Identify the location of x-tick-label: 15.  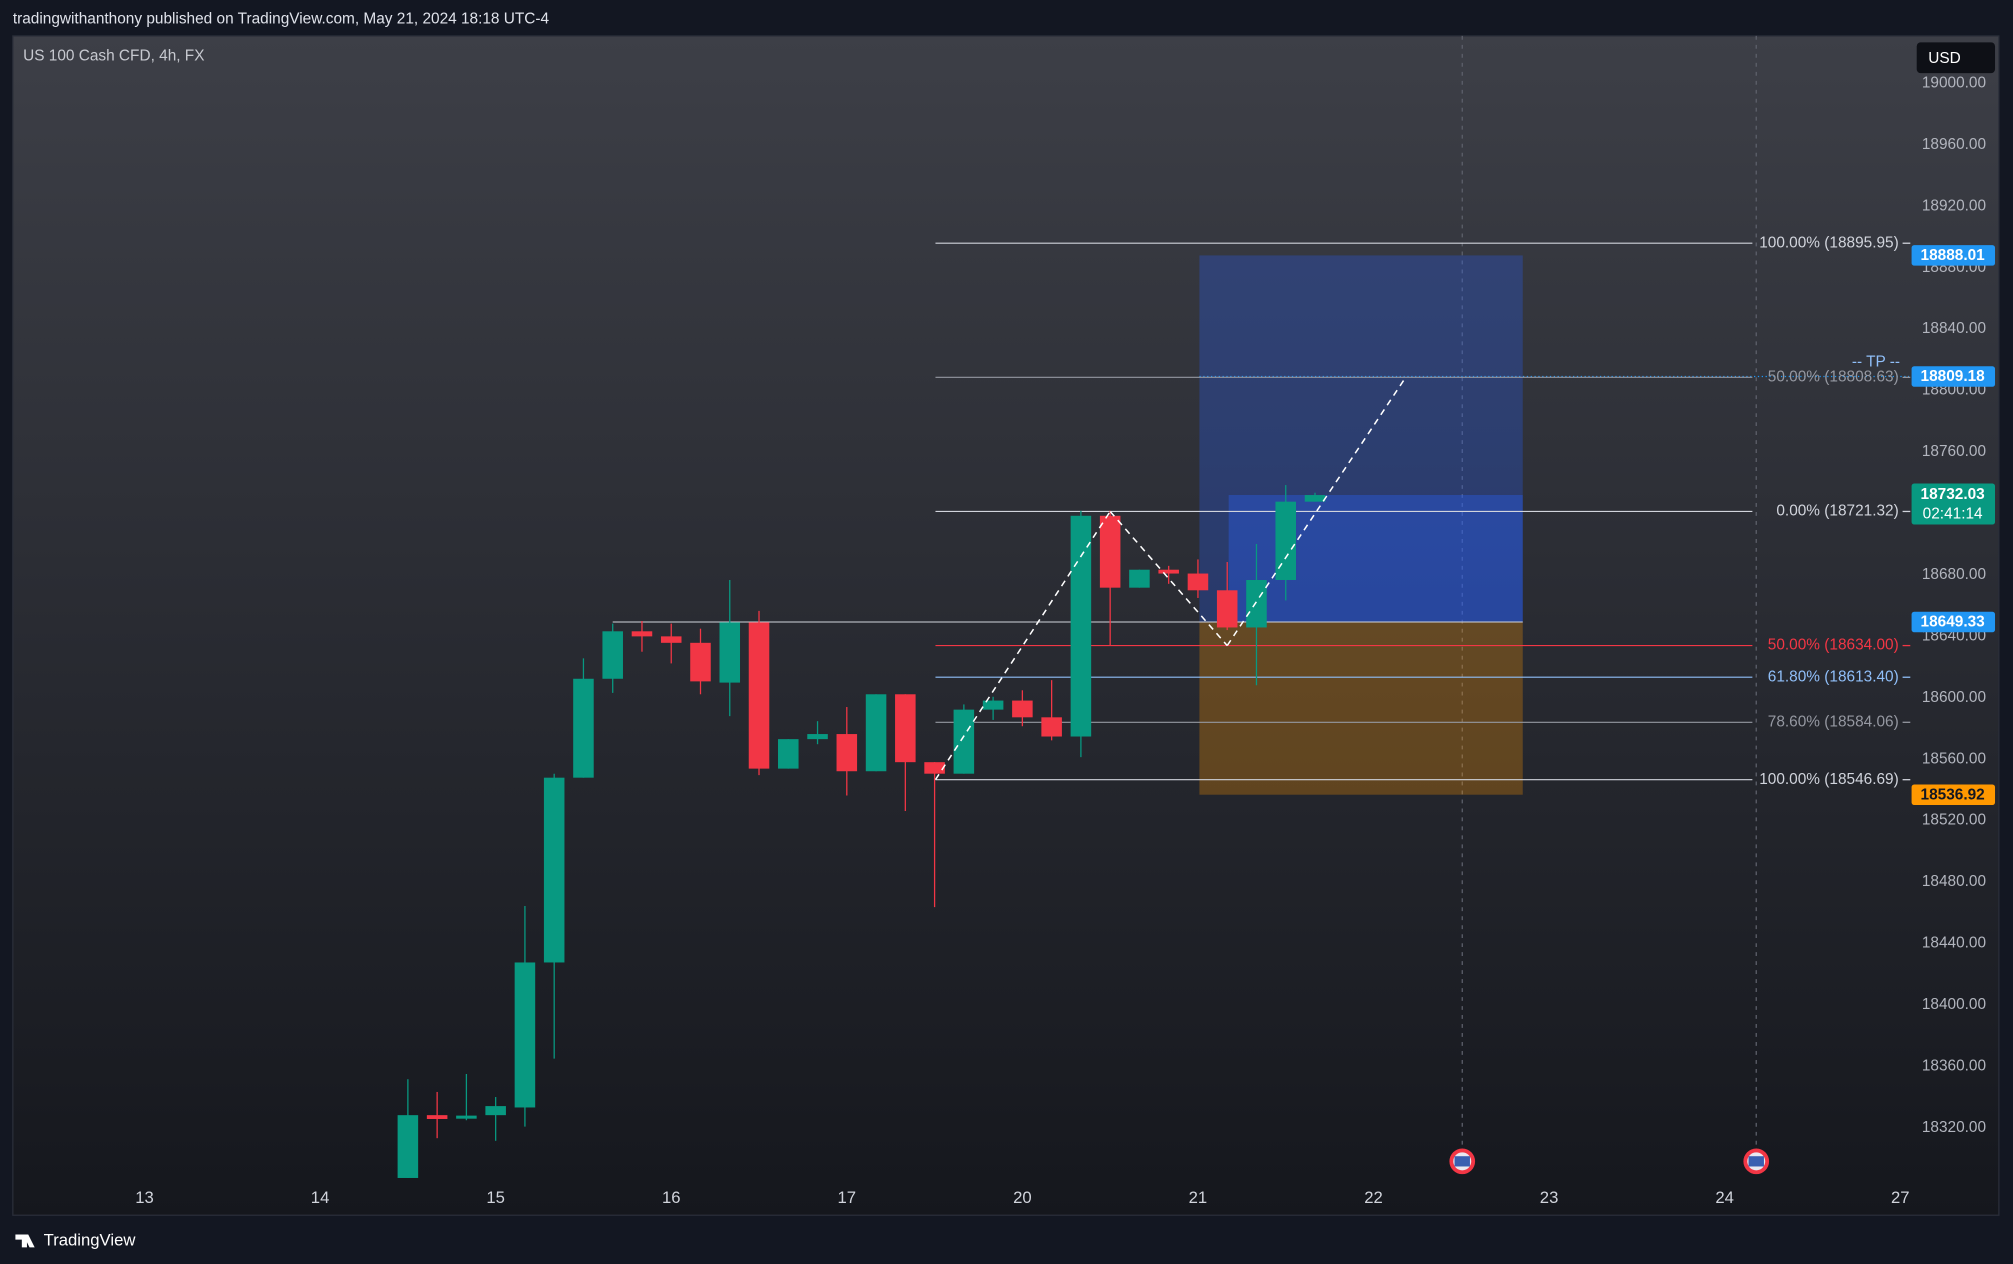
(495, 1197).